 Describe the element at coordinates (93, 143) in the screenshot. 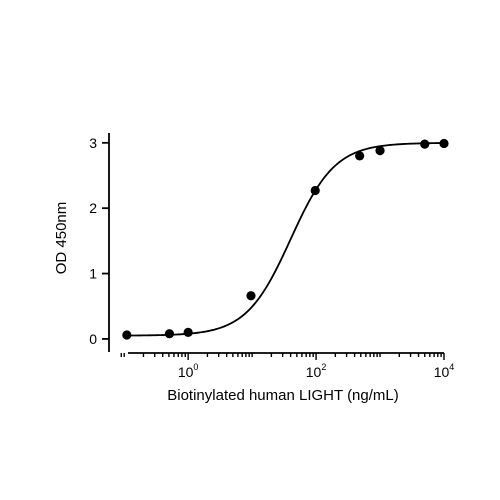

I see `y-tick-label: 3` at that location.